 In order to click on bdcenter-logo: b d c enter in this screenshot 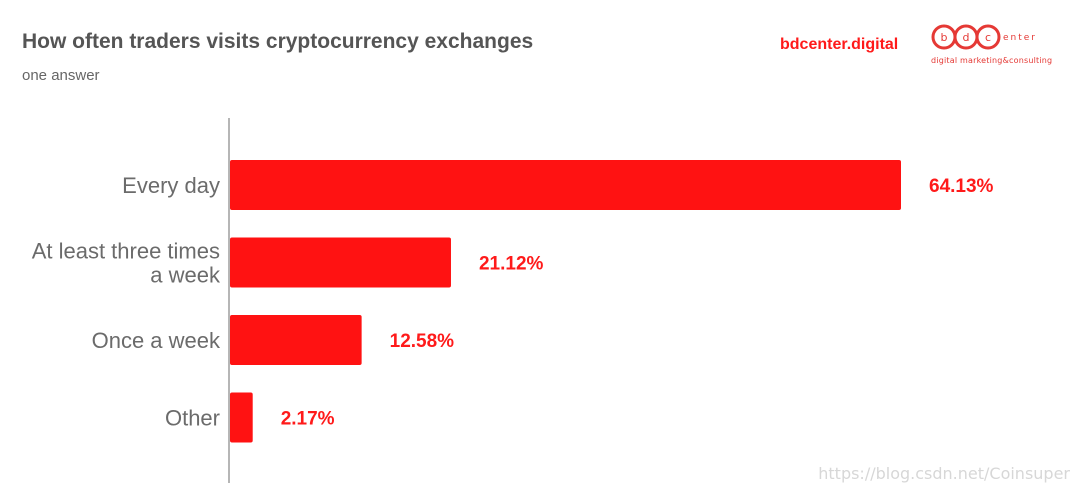, I will do `click(984, 37)`.